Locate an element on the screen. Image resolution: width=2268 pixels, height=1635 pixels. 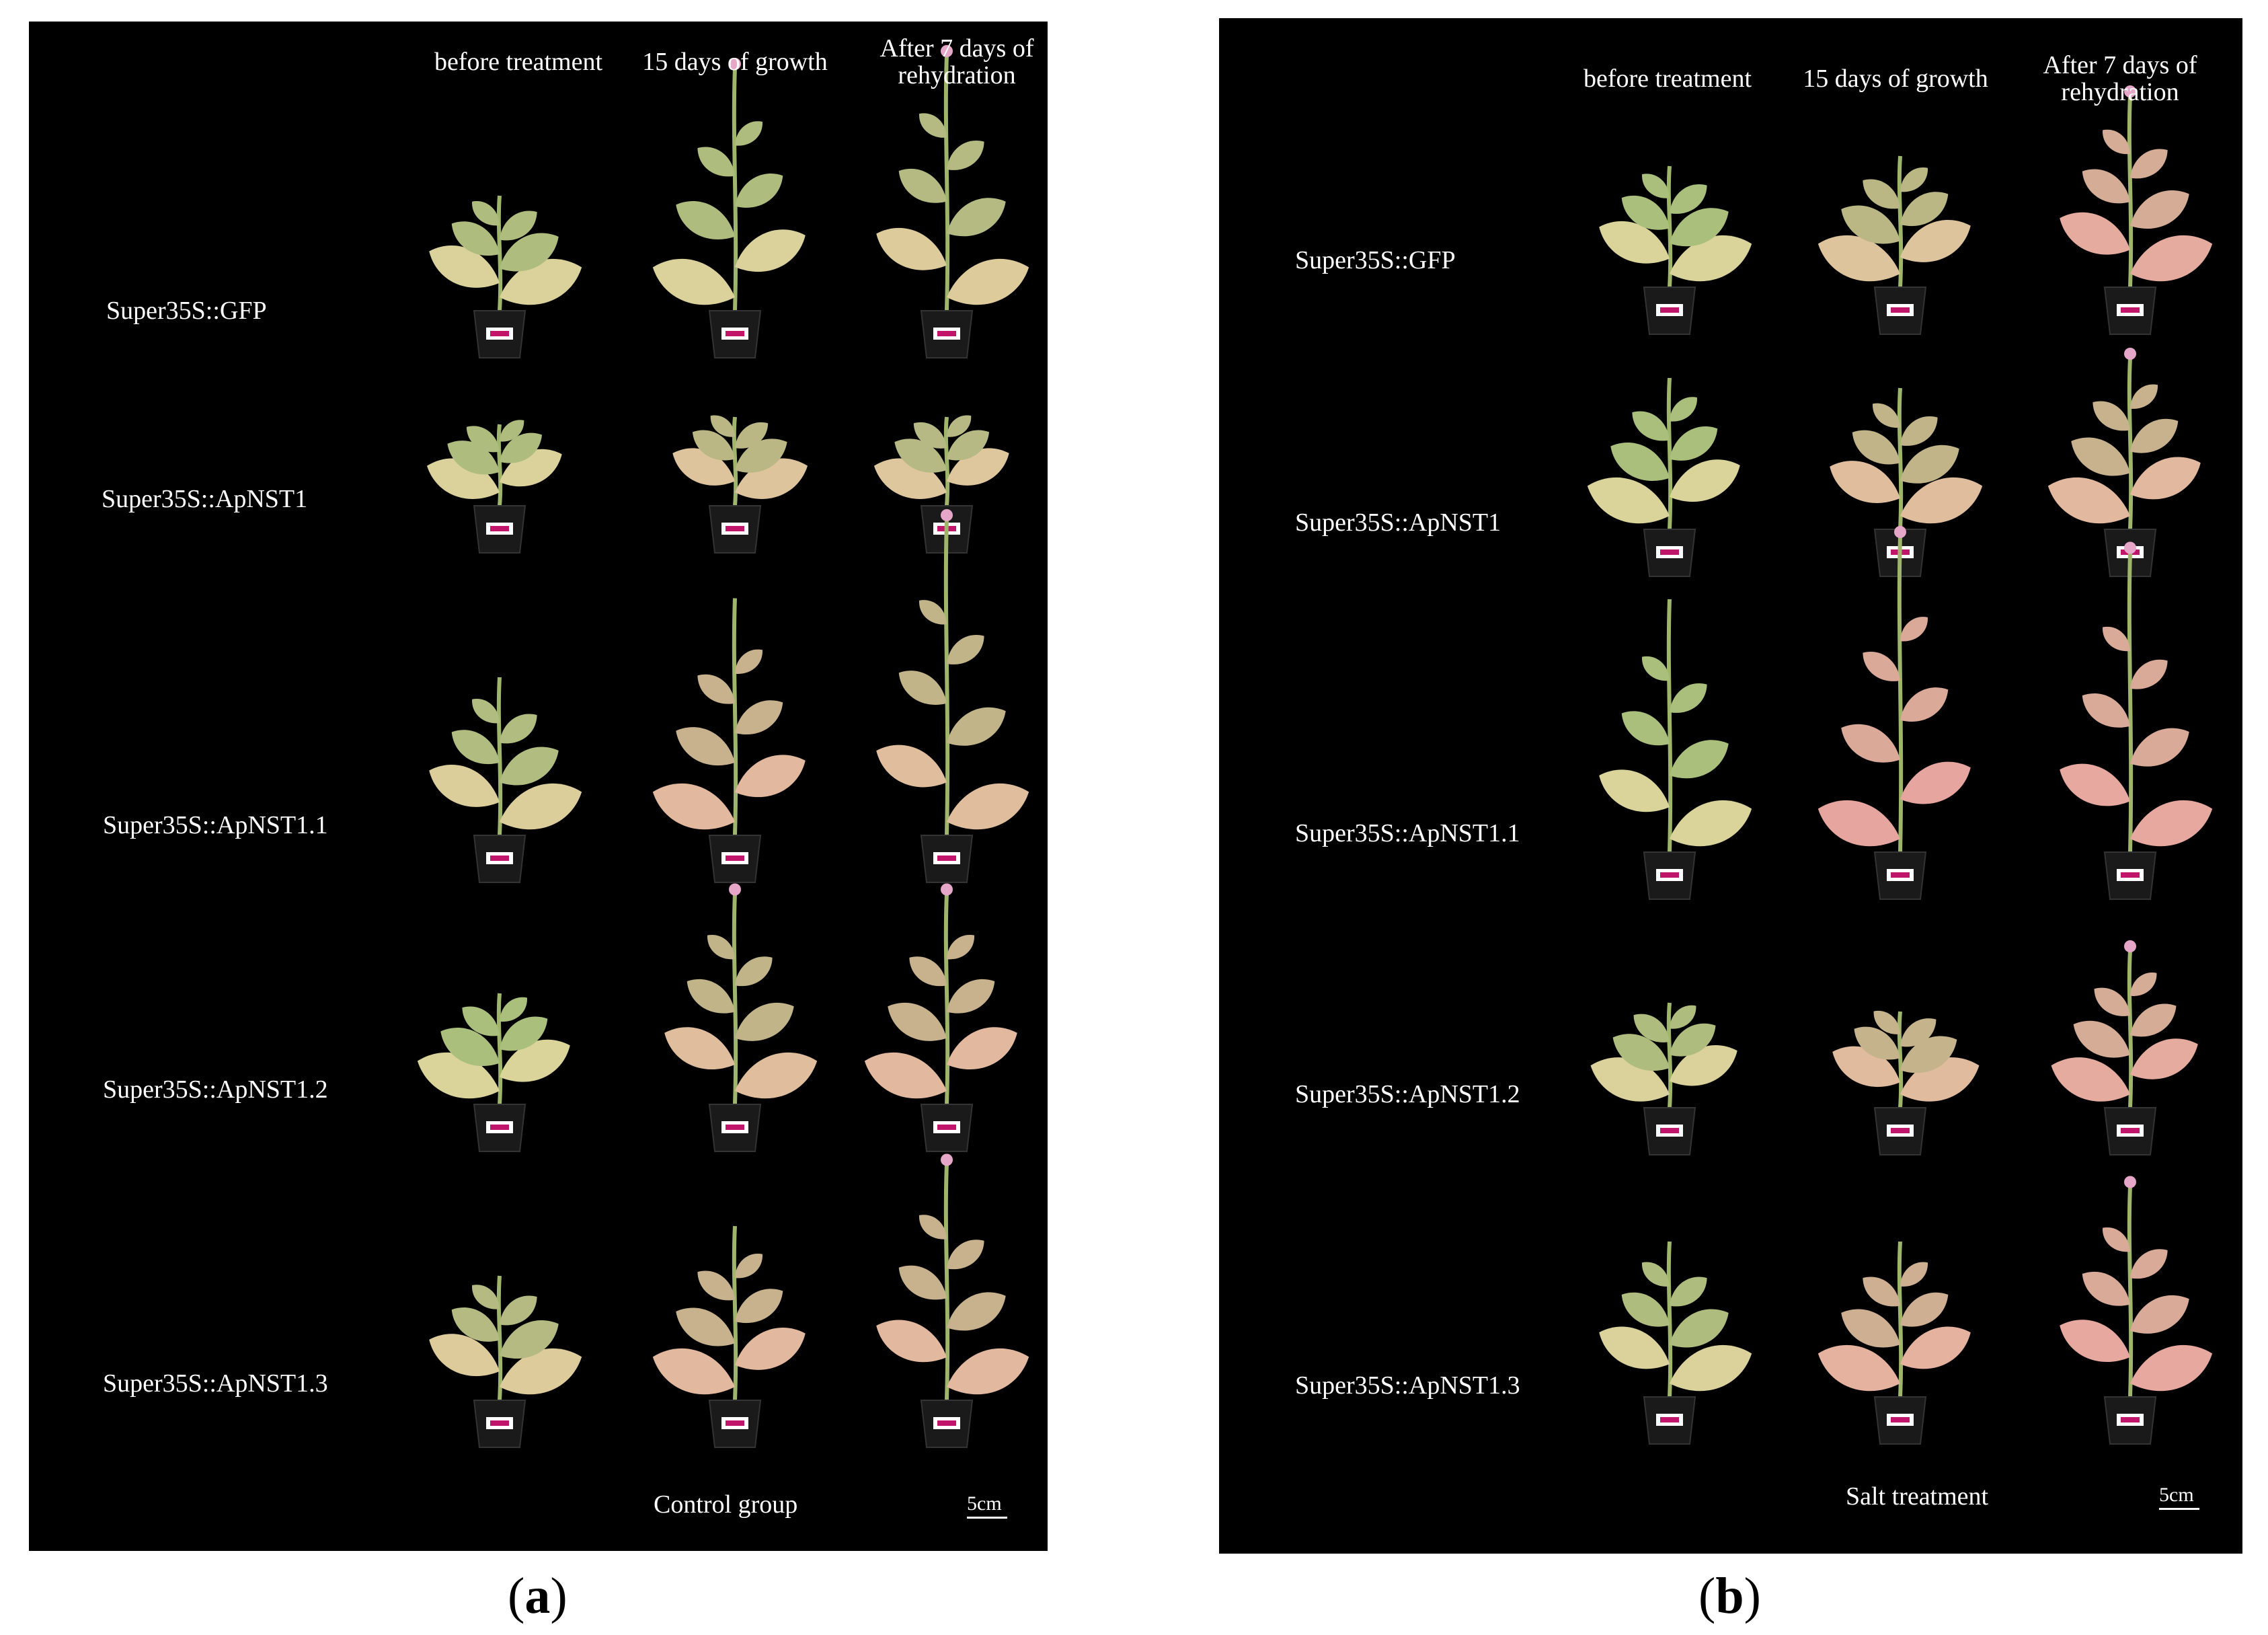
column-header-before-treatment: before treatment is located at coordinates (1667, 79).